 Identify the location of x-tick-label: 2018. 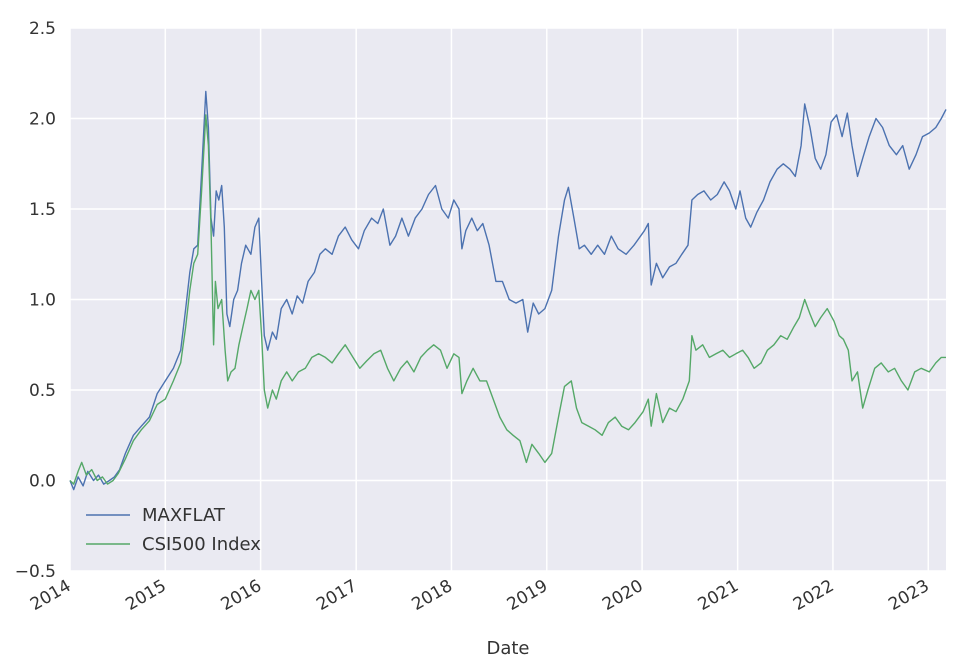
(432, 595).